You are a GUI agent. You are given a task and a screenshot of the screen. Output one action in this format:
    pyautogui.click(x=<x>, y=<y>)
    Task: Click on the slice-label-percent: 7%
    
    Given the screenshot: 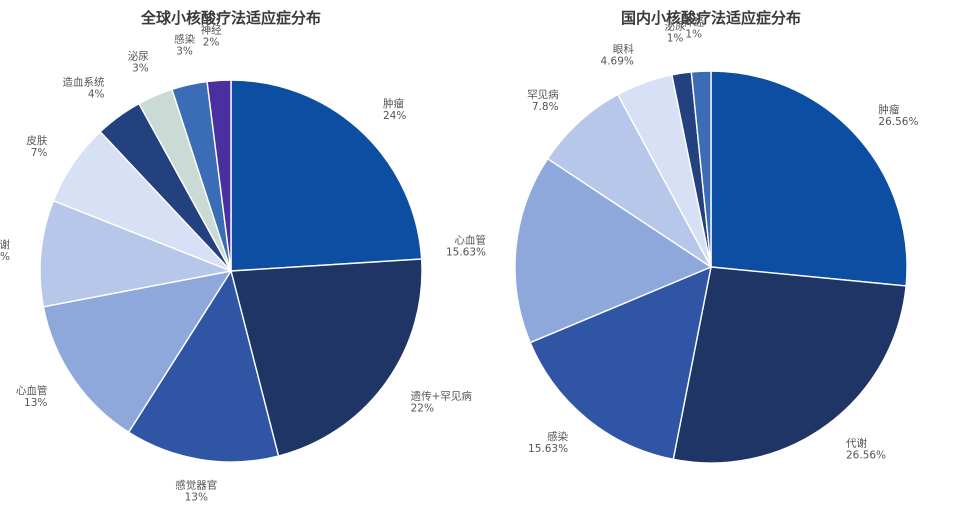 What is the action you would take?
    pyautogui.click(x=39, y=153)
    